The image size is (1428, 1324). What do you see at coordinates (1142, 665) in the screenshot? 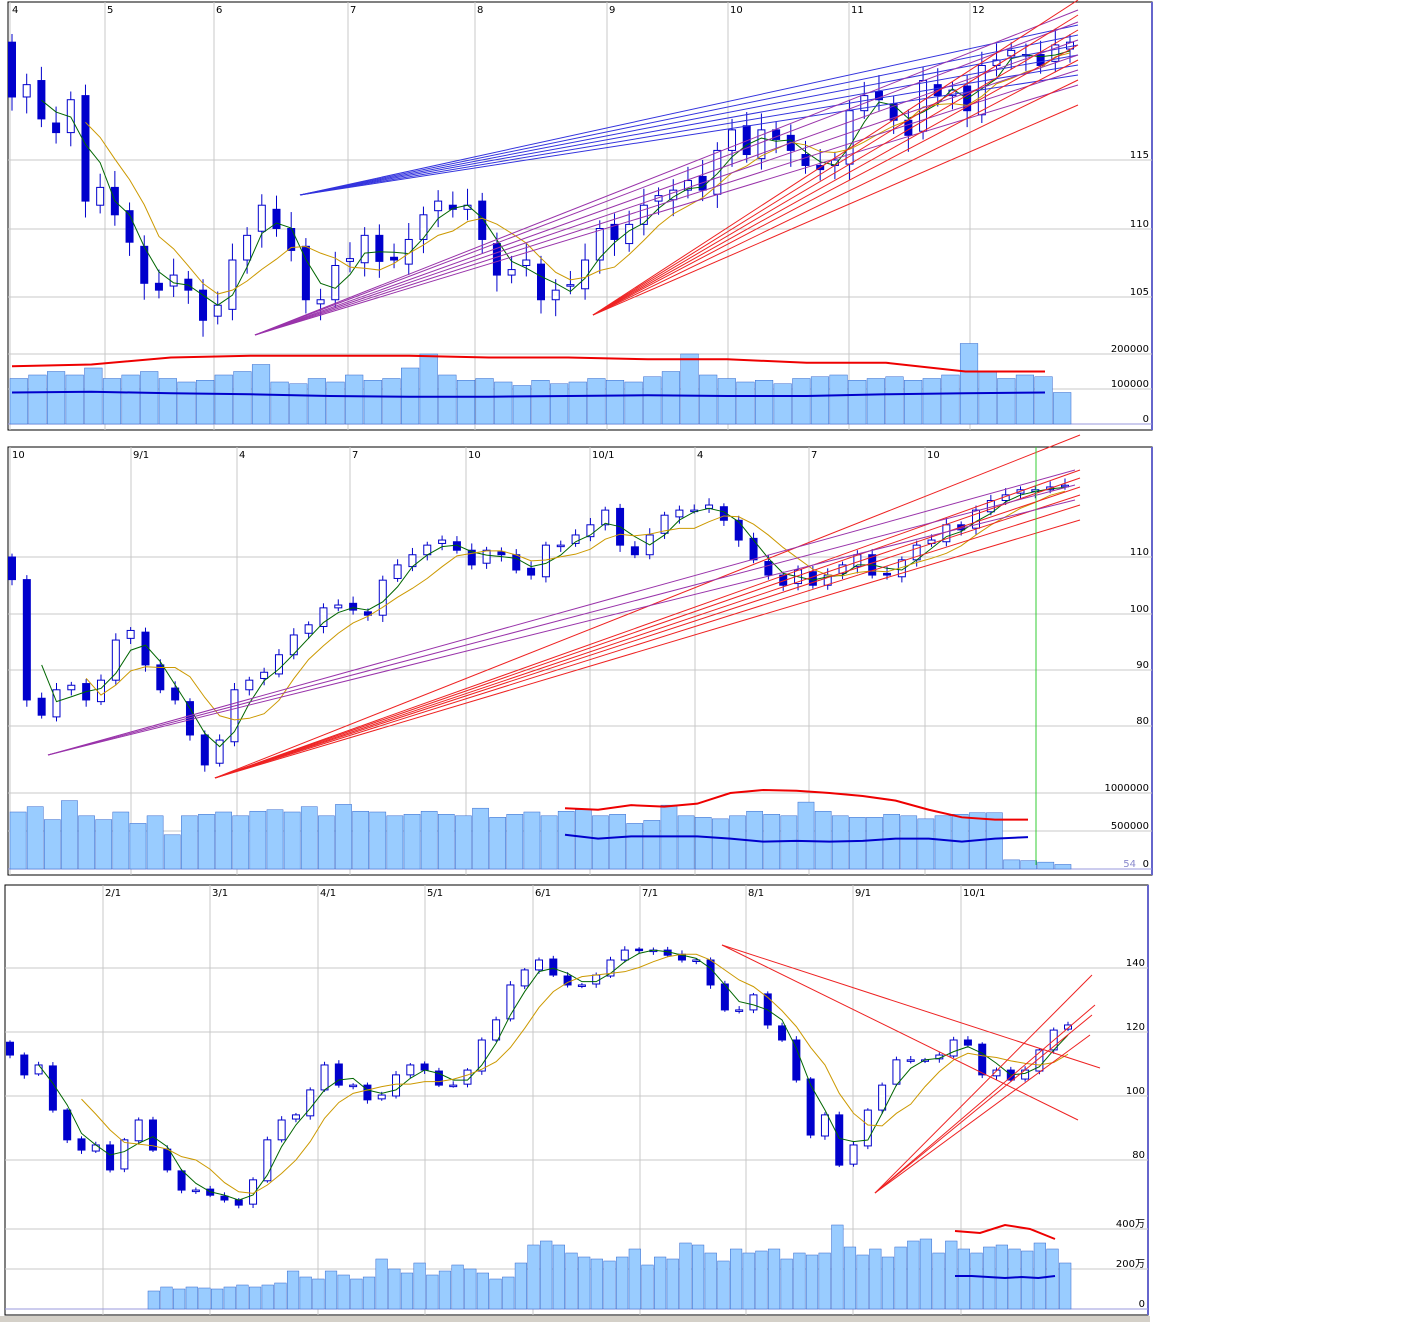
I see `price-tick-label: 90` at bounding box center [1142, 665].